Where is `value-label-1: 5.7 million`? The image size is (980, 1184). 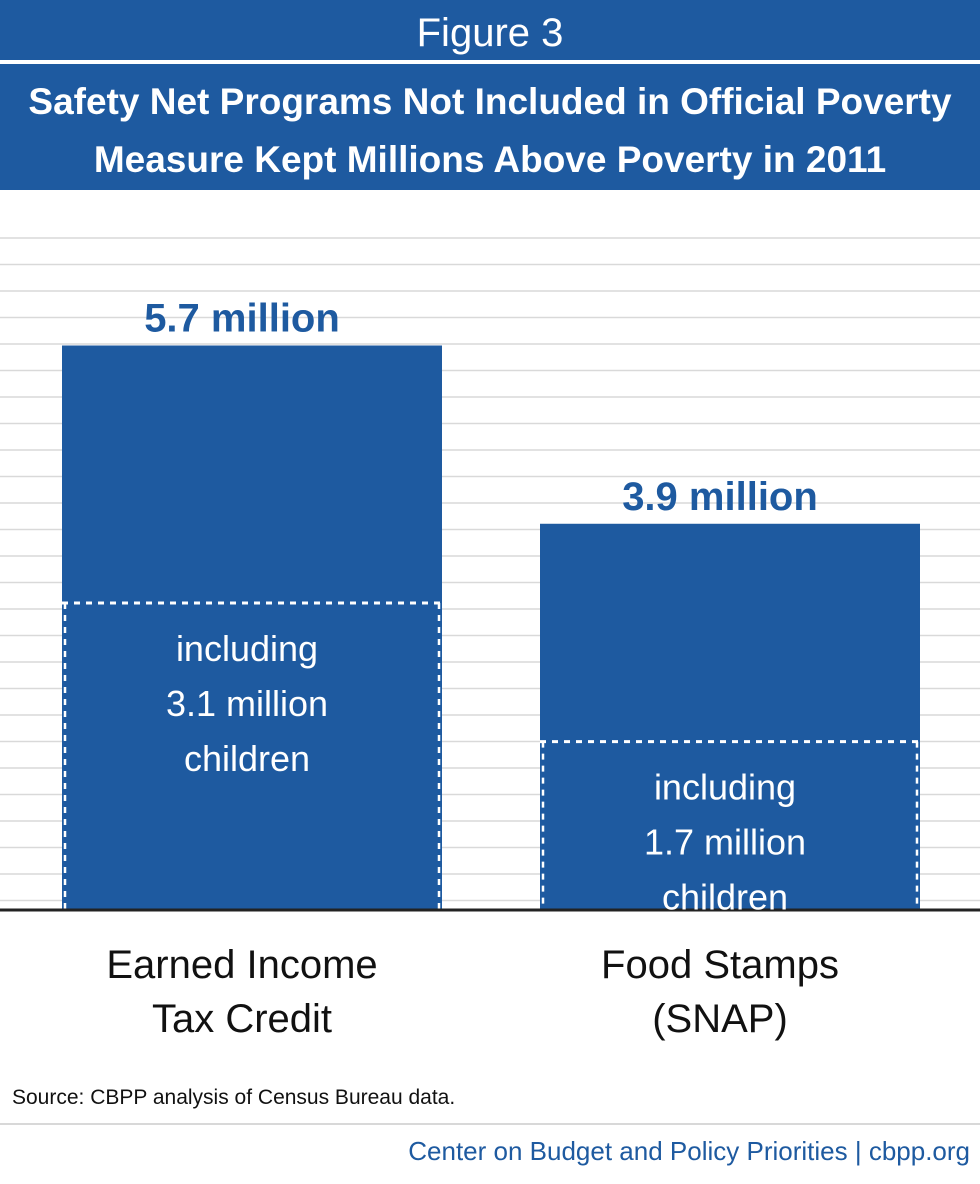 value-label-1: 5.7 million is located at coordinates (242, 319).